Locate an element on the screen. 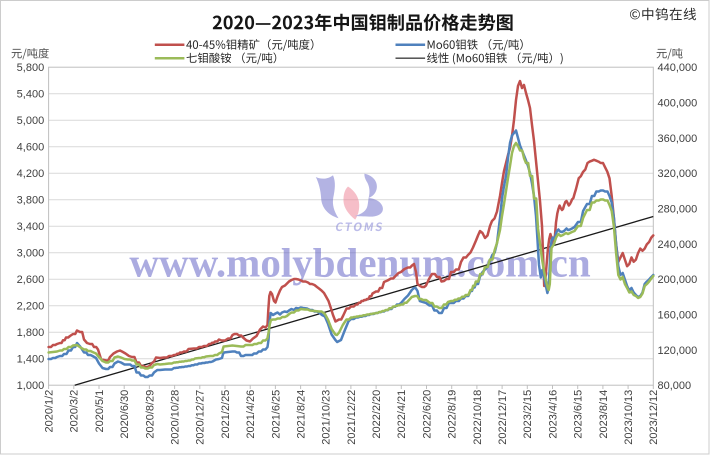 The width and height of the screenshot is (710, 461). svg-text: 1,000 is located at coordinates (31, 386).